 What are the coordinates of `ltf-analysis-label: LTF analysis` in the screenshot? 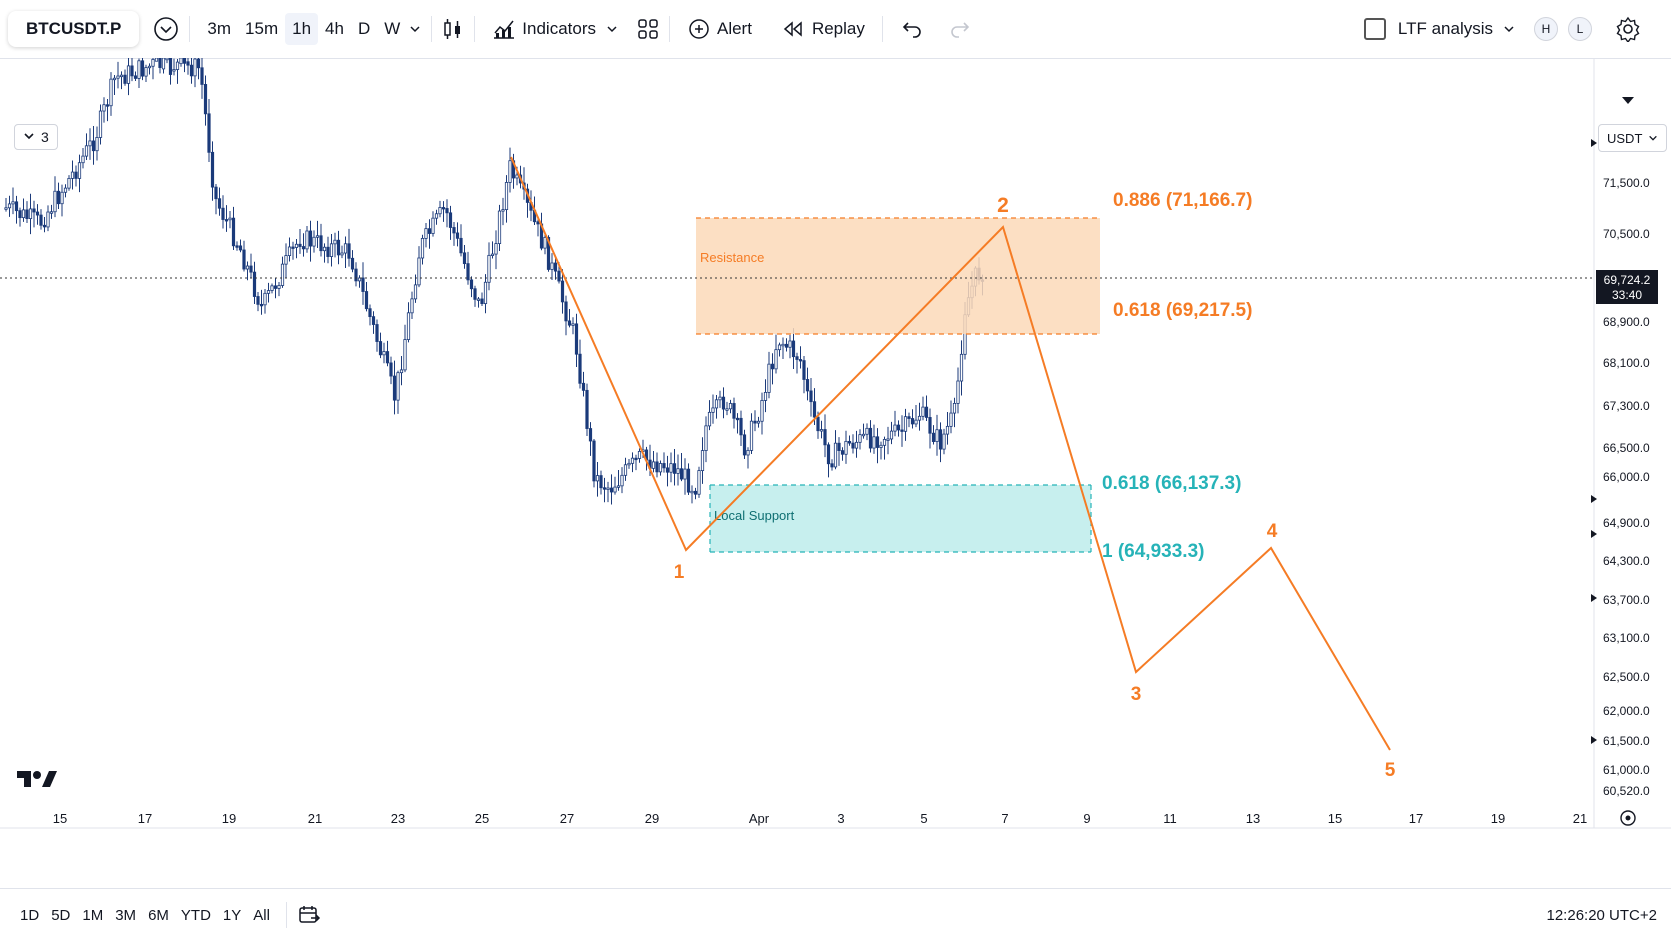 It's located at (1445, 28).